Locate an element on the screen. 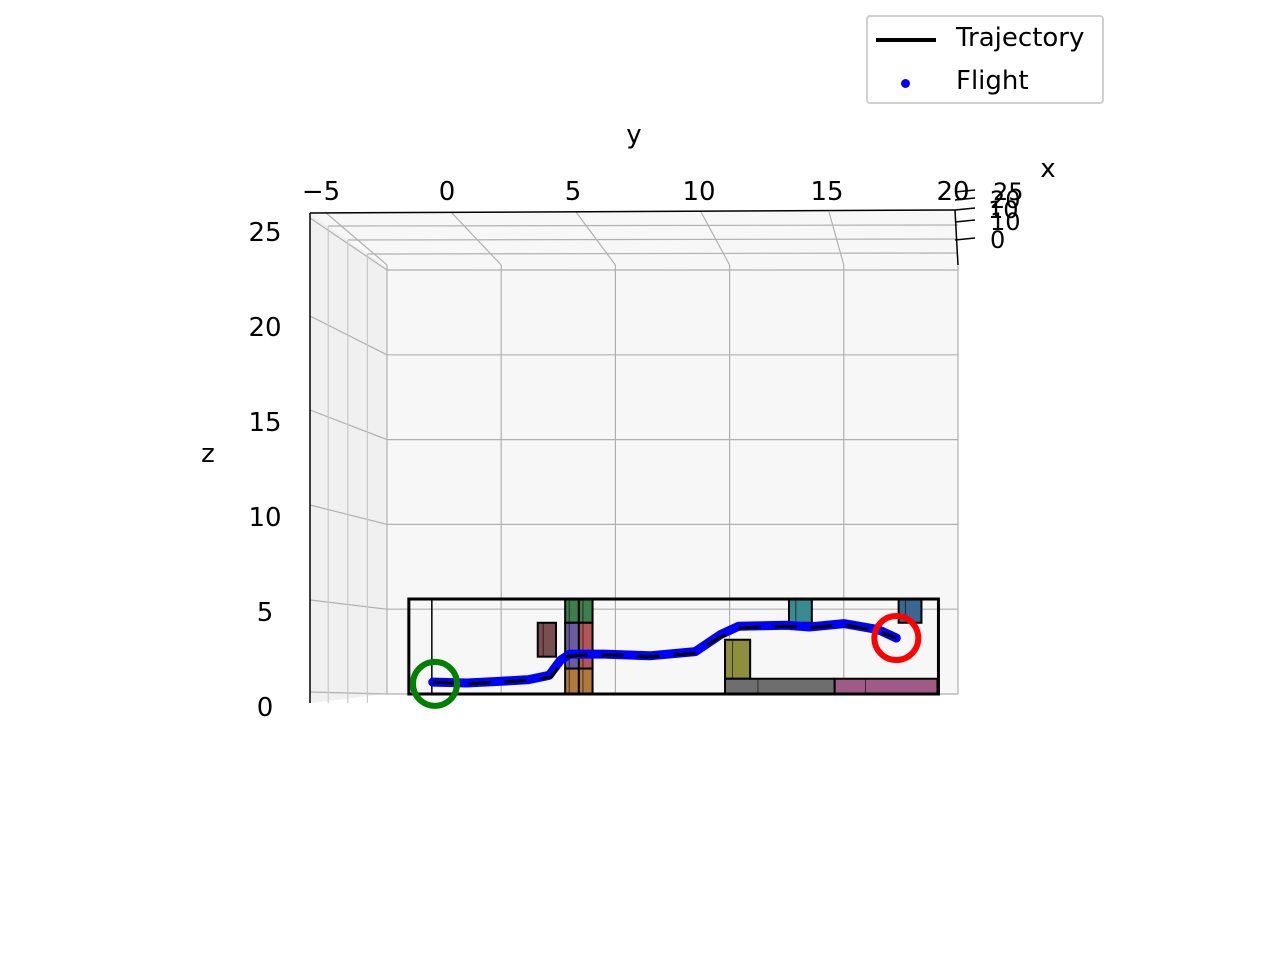 Image resolution: width=1280 pixels, height=960 pixels. z-tick-label: 10 is located at coordinates (264, 518).